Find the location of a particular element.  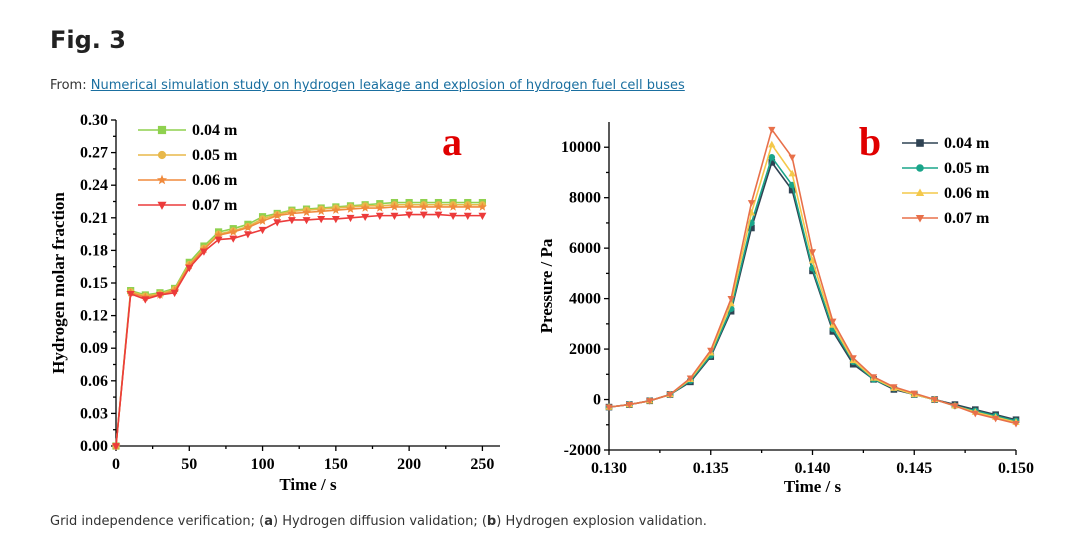

y-tick-label: 0.24 is located at coordinates (94, 185).